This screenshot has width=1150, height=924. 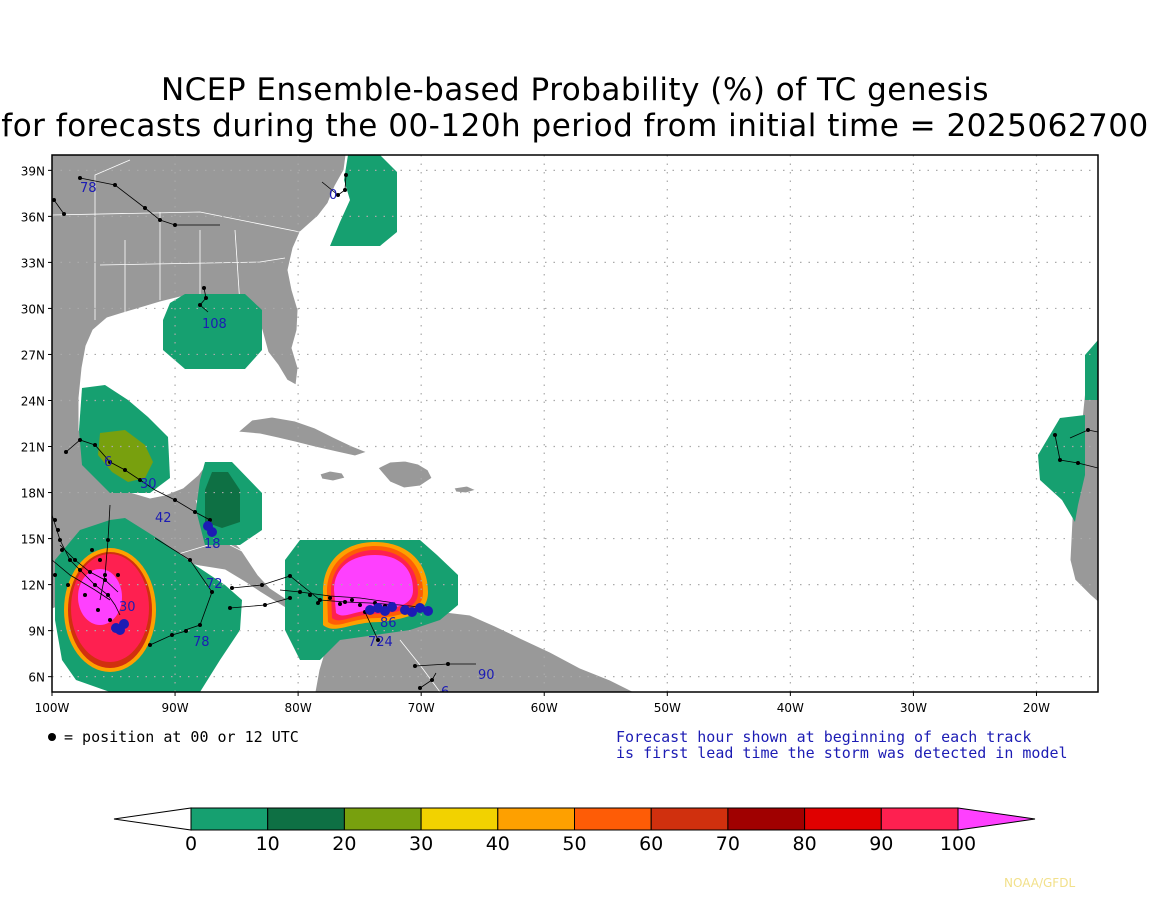 What do you see at coordinates (152, 819) in the screenshot?
I see `colorbar-low-arrow` at bounding box center [152, 819].